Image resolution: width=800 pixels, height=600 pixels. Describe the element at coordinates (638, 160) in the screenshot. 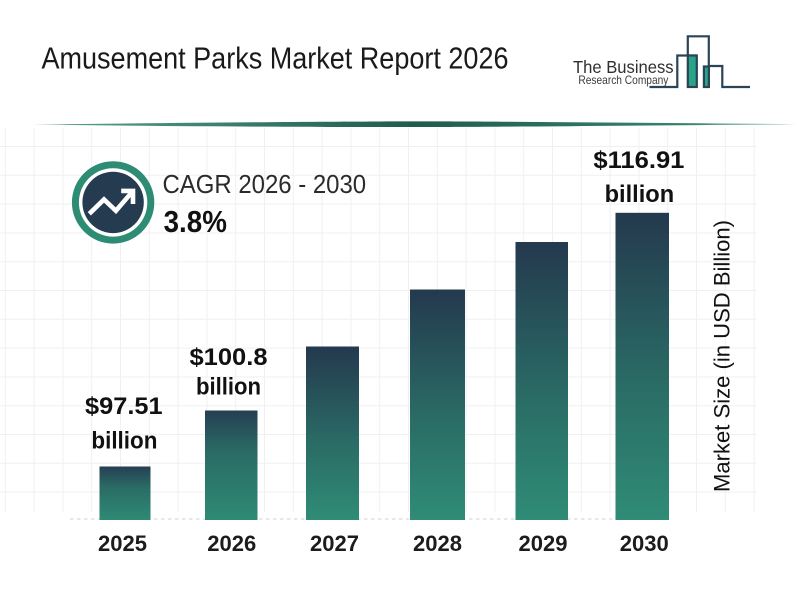

I see `svg-text: $116.91` at that location.